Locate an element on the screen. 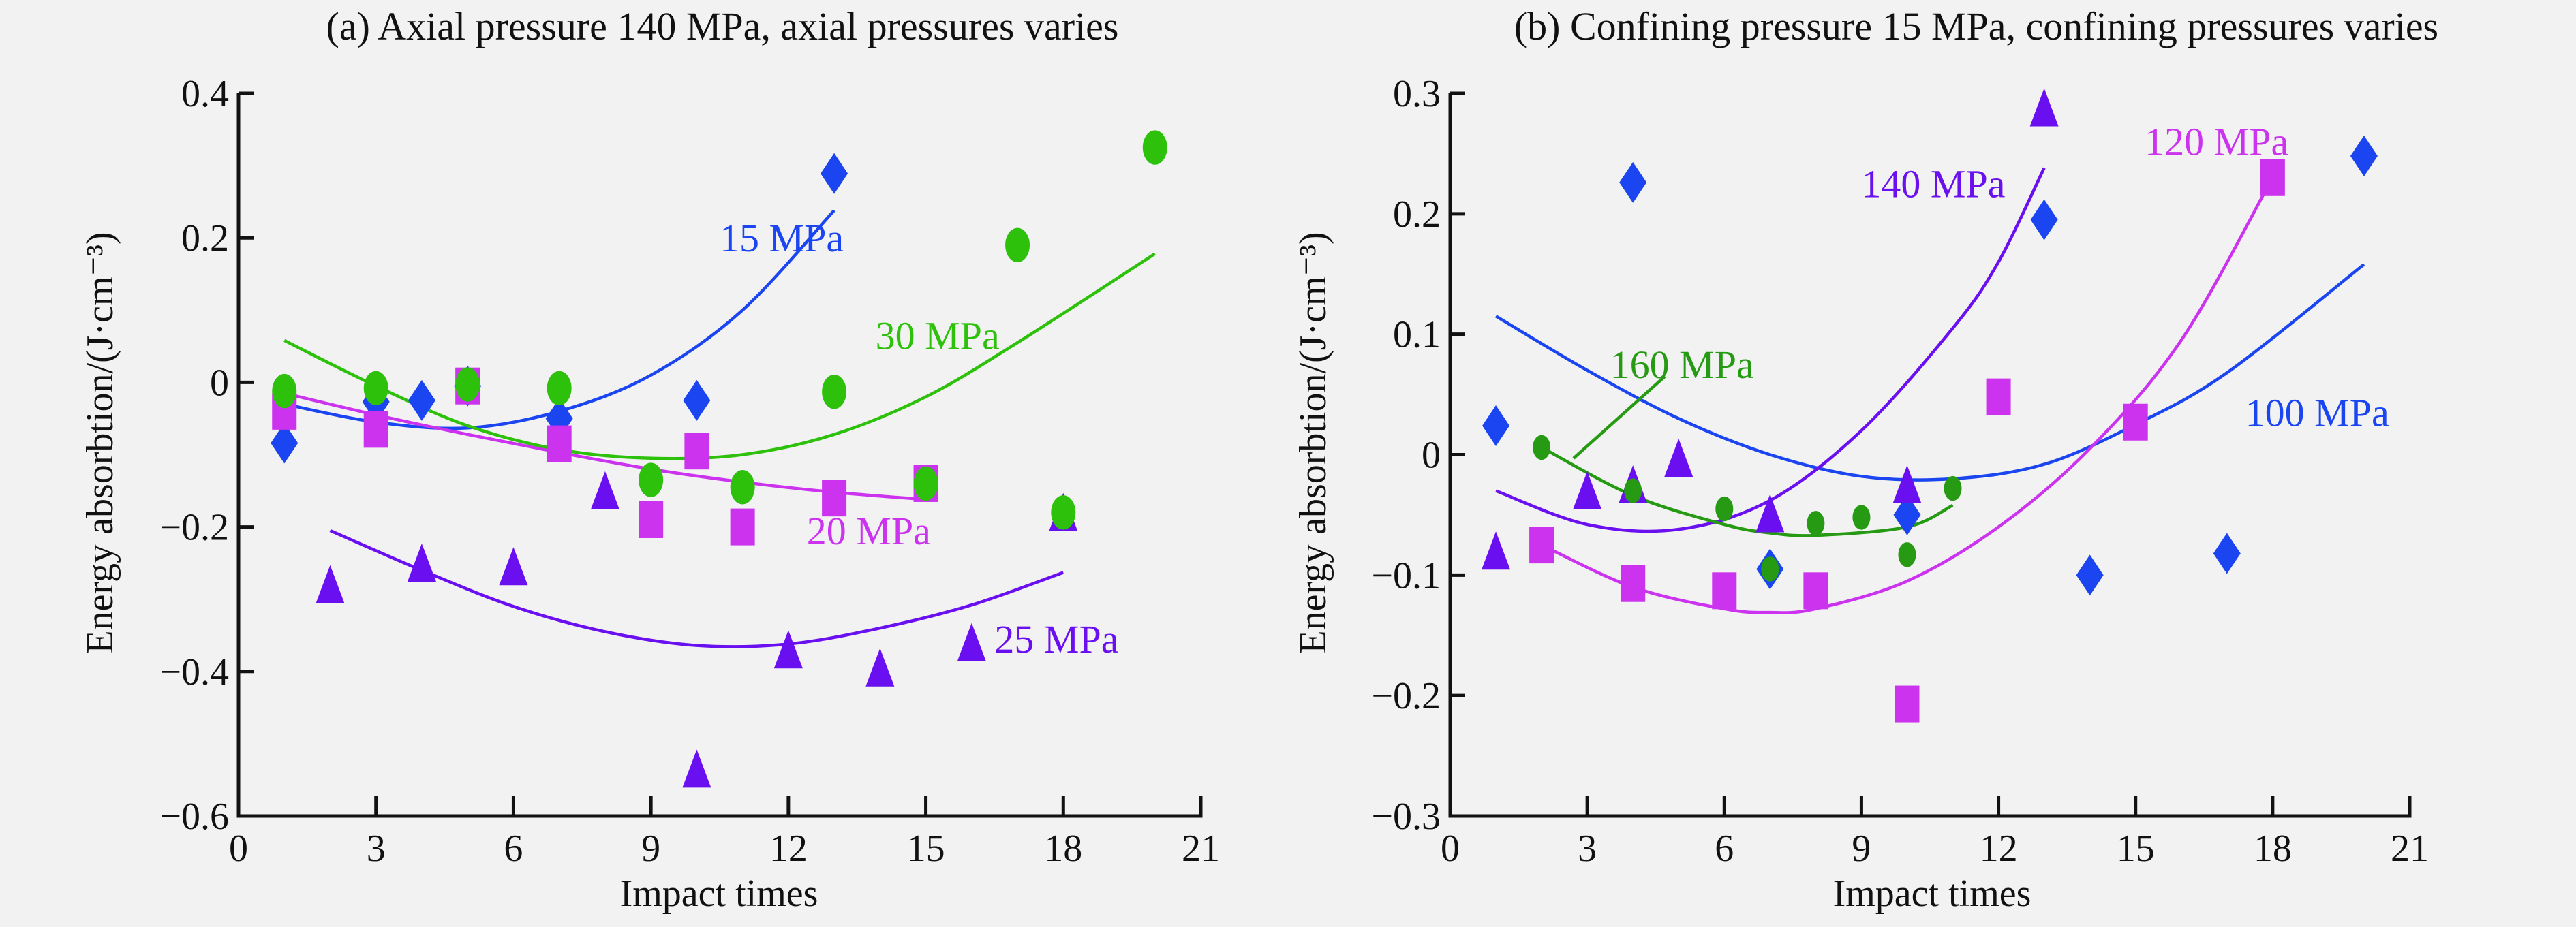 Image resolution: width=2576 pixels, height=927 pixels. panel-b-x-axis-title: Impact times is located at coordinates (1932, 894).